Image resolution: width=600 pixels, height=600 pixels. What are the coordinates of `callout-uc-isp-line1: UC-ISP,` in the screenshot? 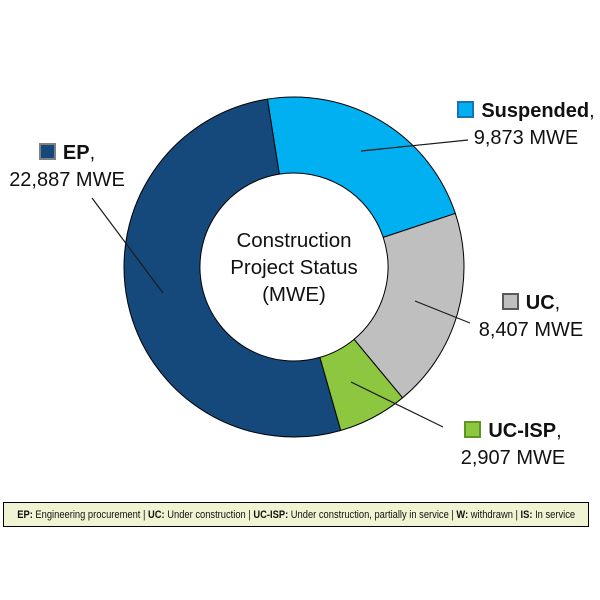 It's located at (513, 431).